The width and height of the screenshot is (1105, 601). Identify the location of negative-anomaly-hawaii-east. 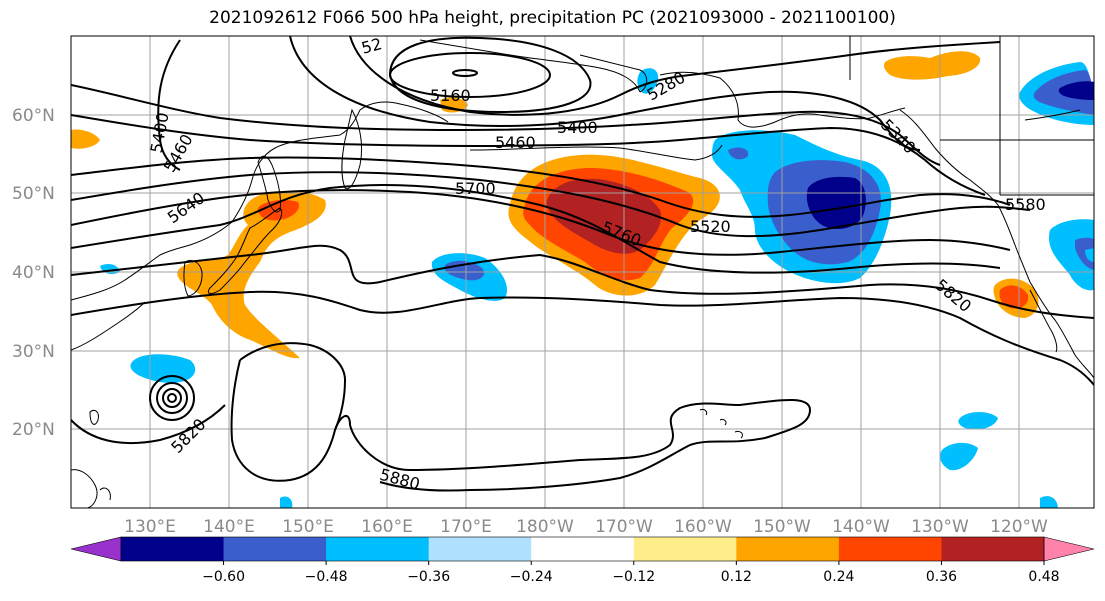
(978, 421).